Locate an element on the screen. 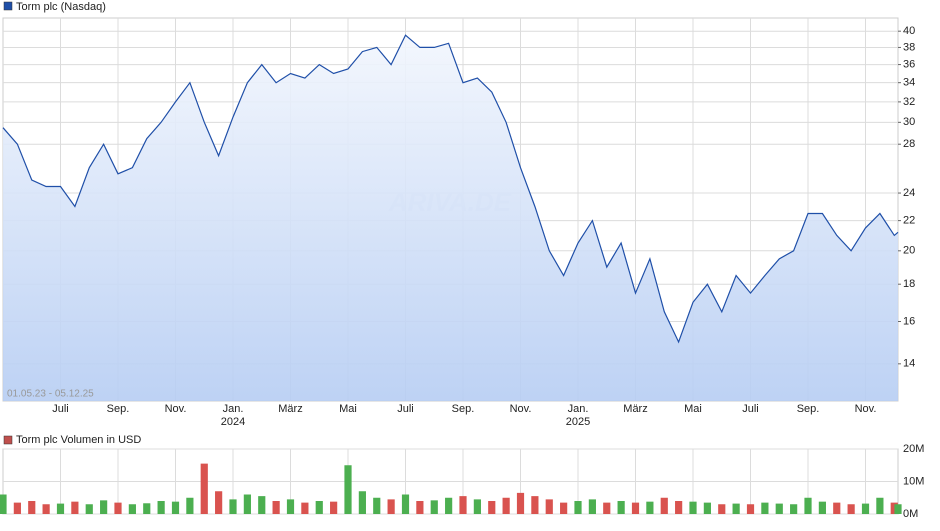 This screenshot has width=940, height=531. y-tick-label: 24 is located at coordinates (909, 193).